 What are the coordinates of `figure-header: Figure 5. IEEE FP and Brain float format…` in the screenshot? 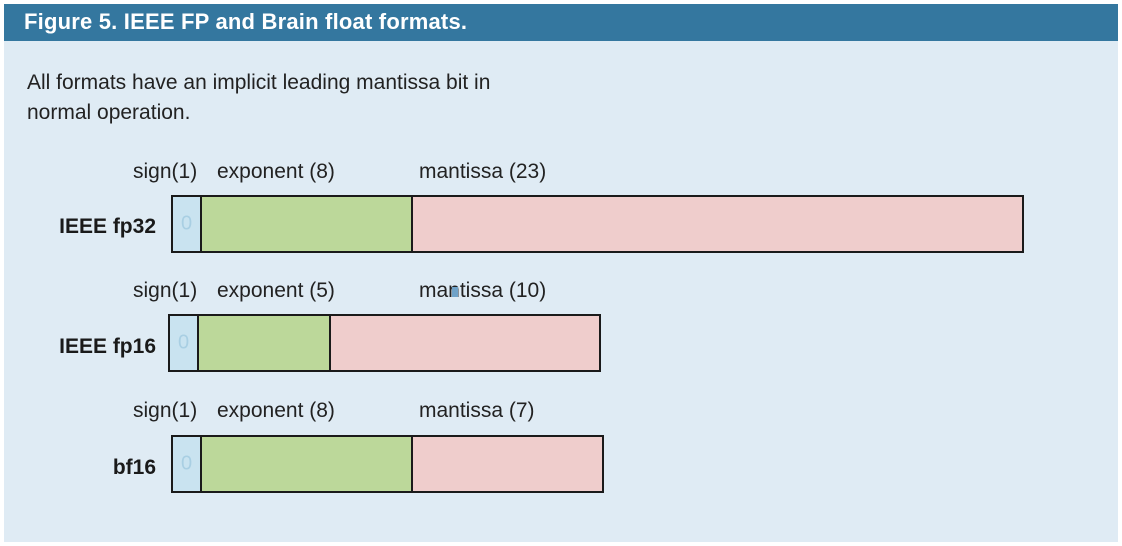 It's located at (561, 22).